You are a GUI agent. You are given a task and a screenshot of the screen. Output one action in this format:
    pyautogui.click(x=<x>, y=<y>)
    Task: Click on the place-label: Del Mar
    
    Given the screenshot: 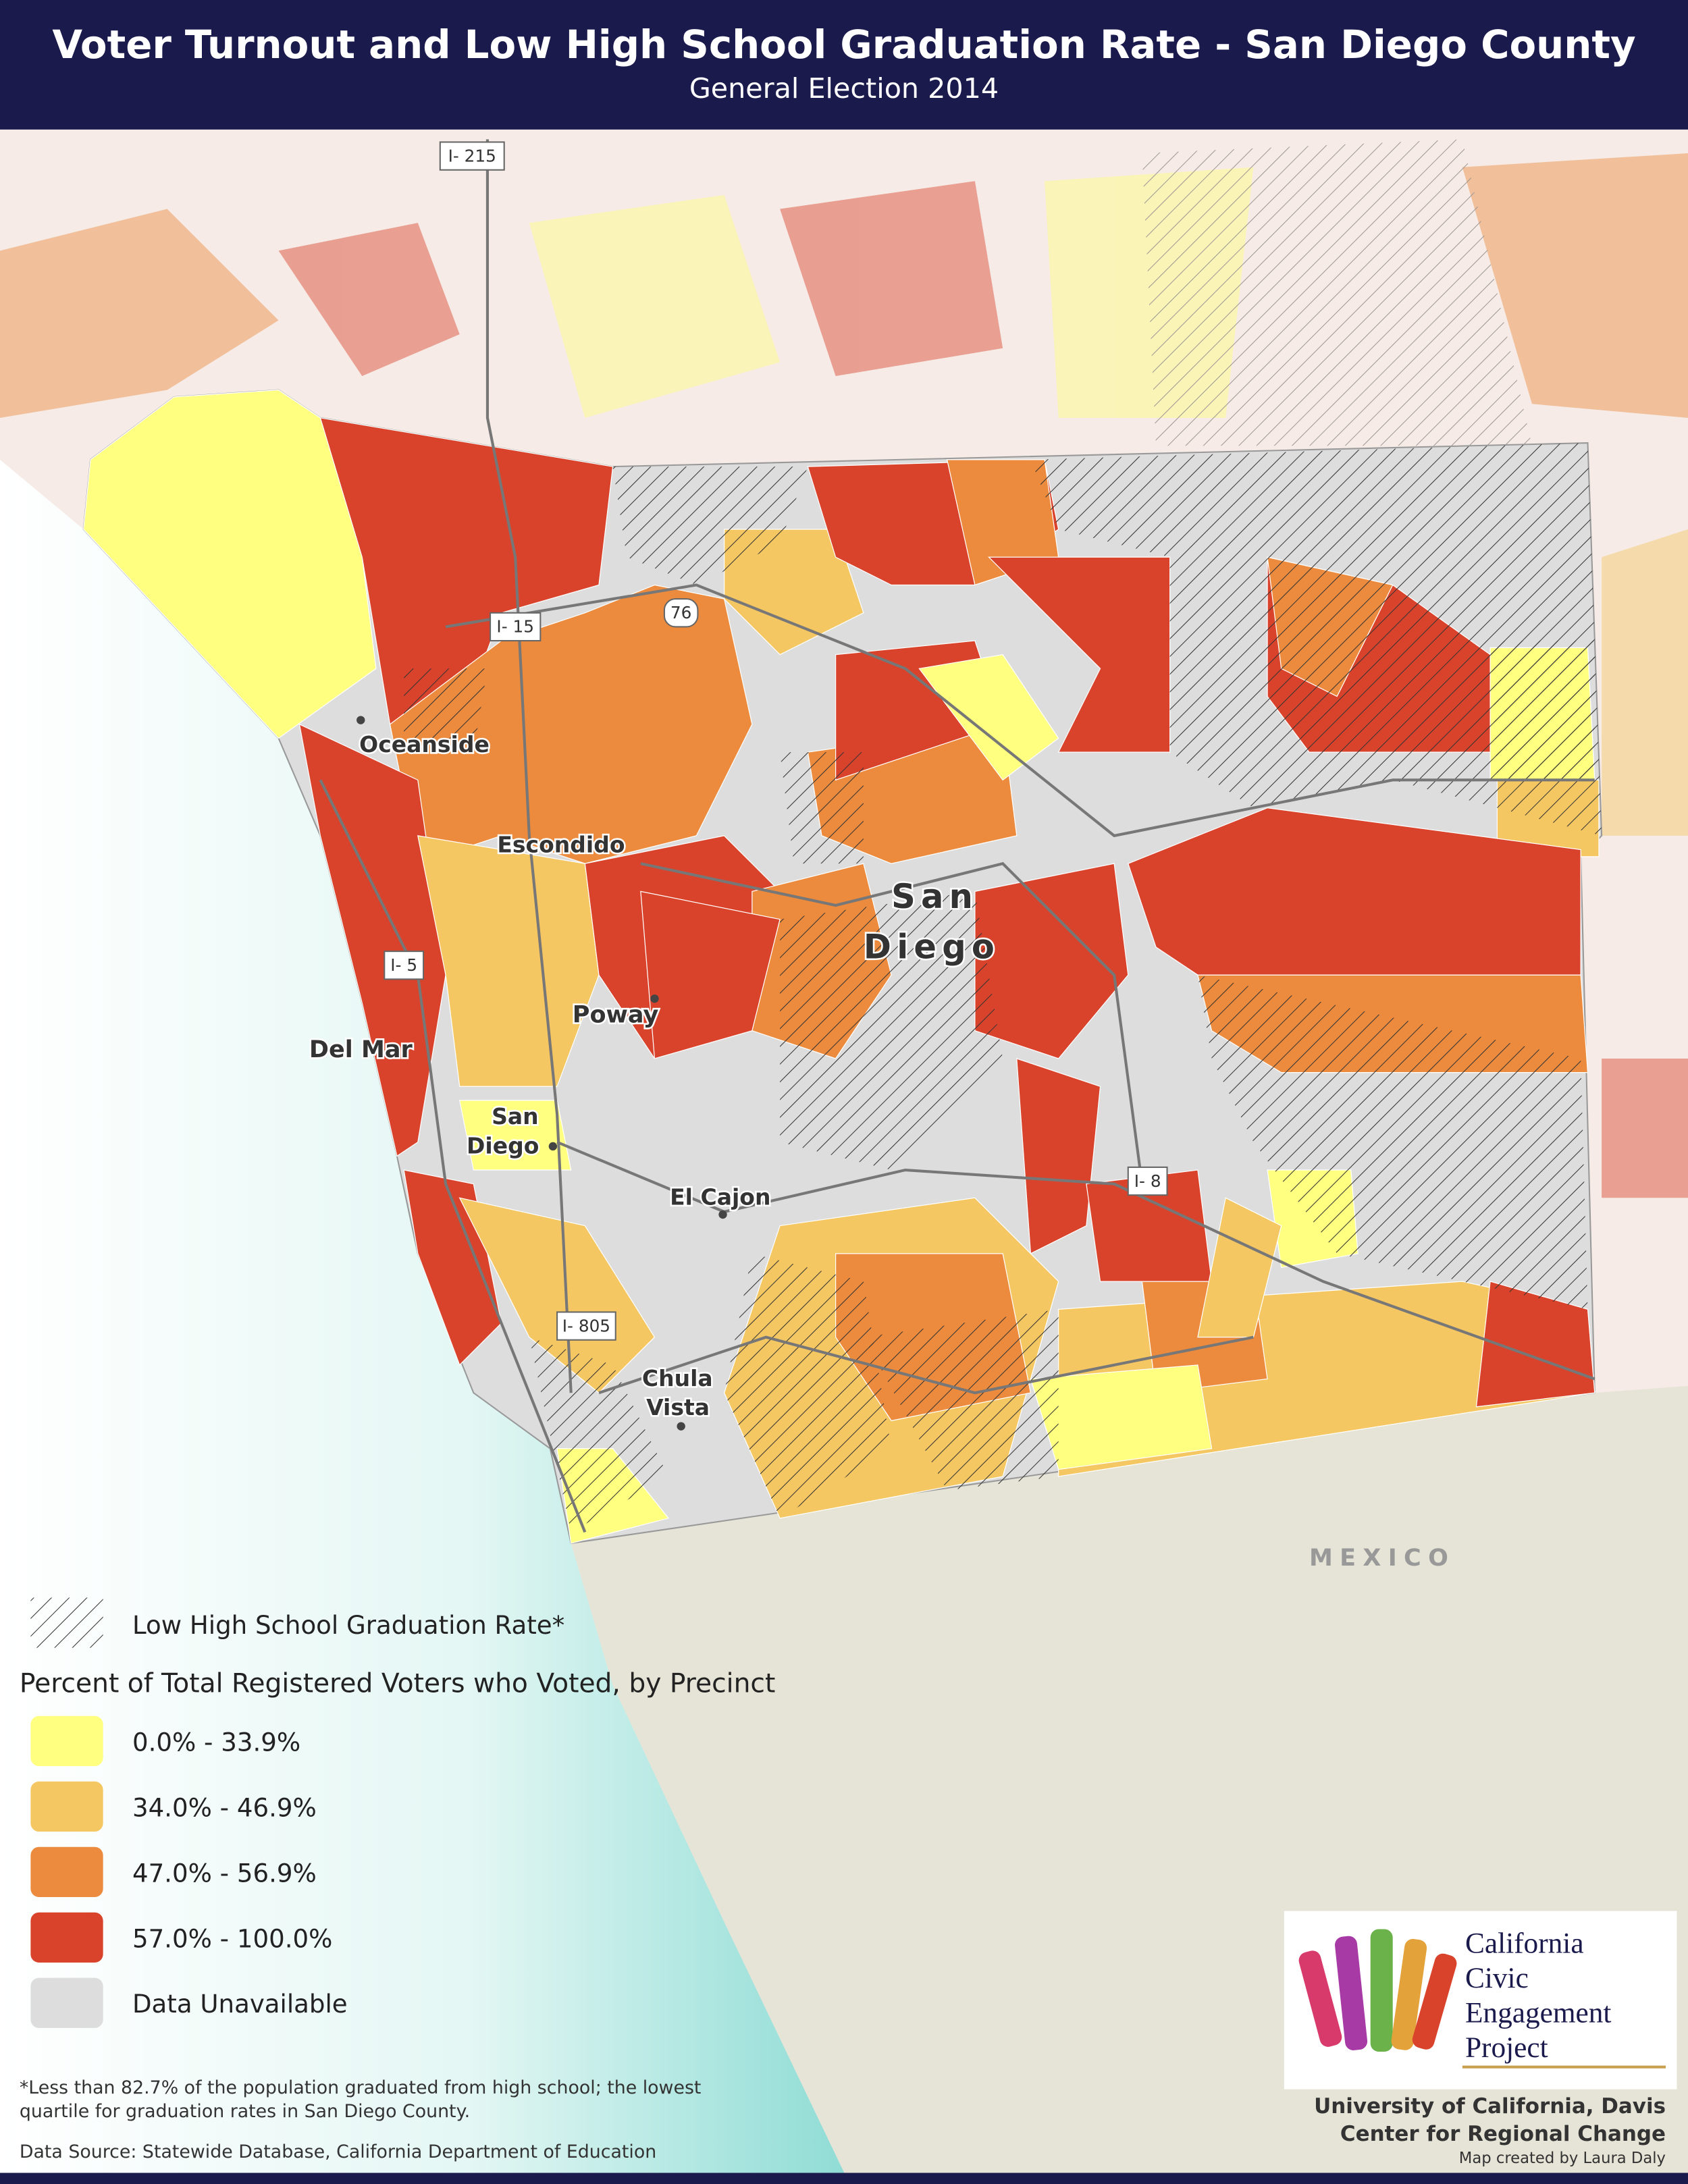 What is the action you would take?
    pyautogui.click(x=361, y=1049)
    